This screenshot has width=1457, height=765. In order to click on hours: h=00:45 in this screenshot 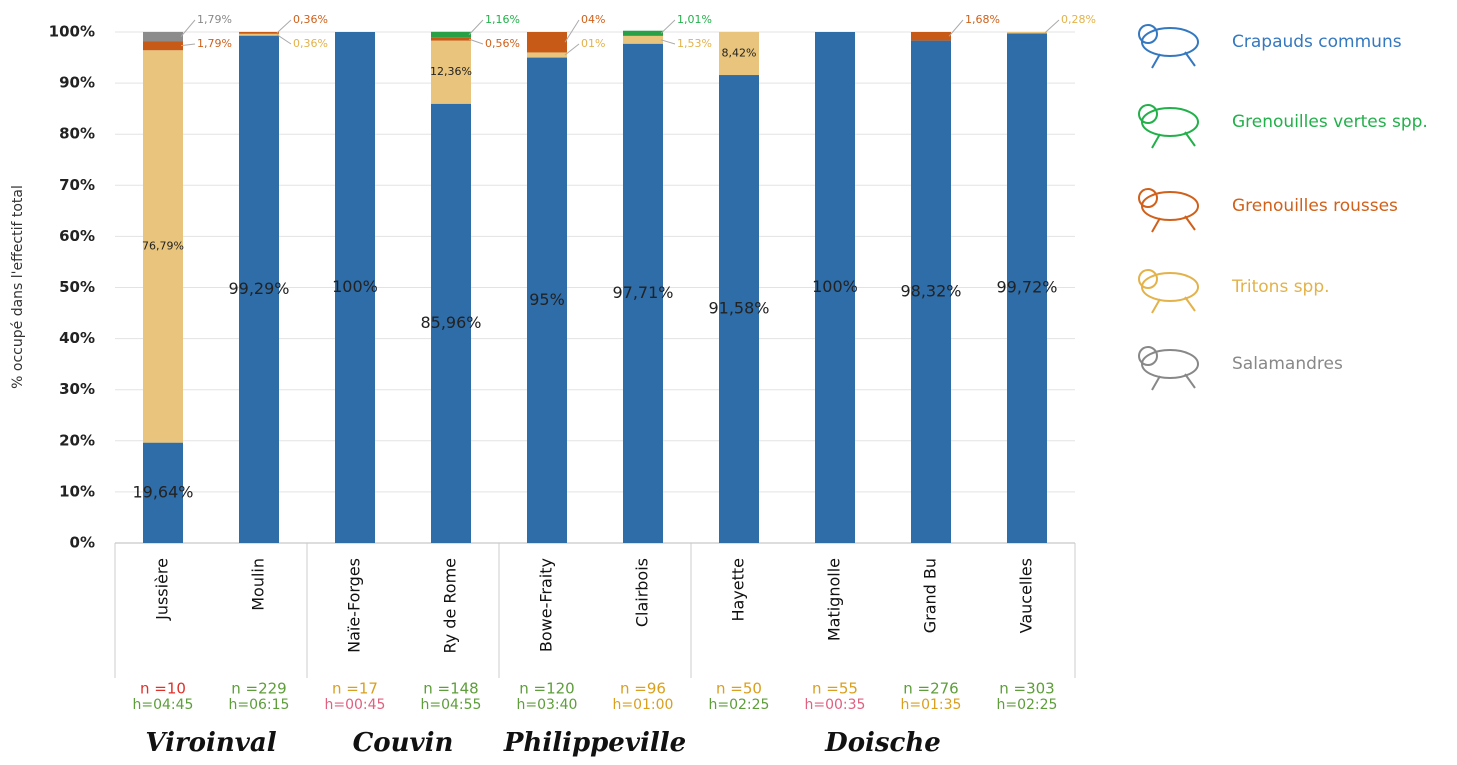, I will do `click(355, 705)`.